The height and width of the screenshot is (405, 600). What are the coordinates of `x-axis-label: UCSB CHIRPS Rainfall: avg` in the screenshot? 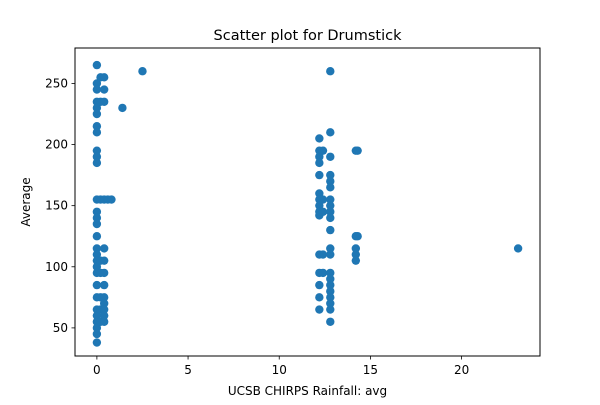 It's located at (307, 391).